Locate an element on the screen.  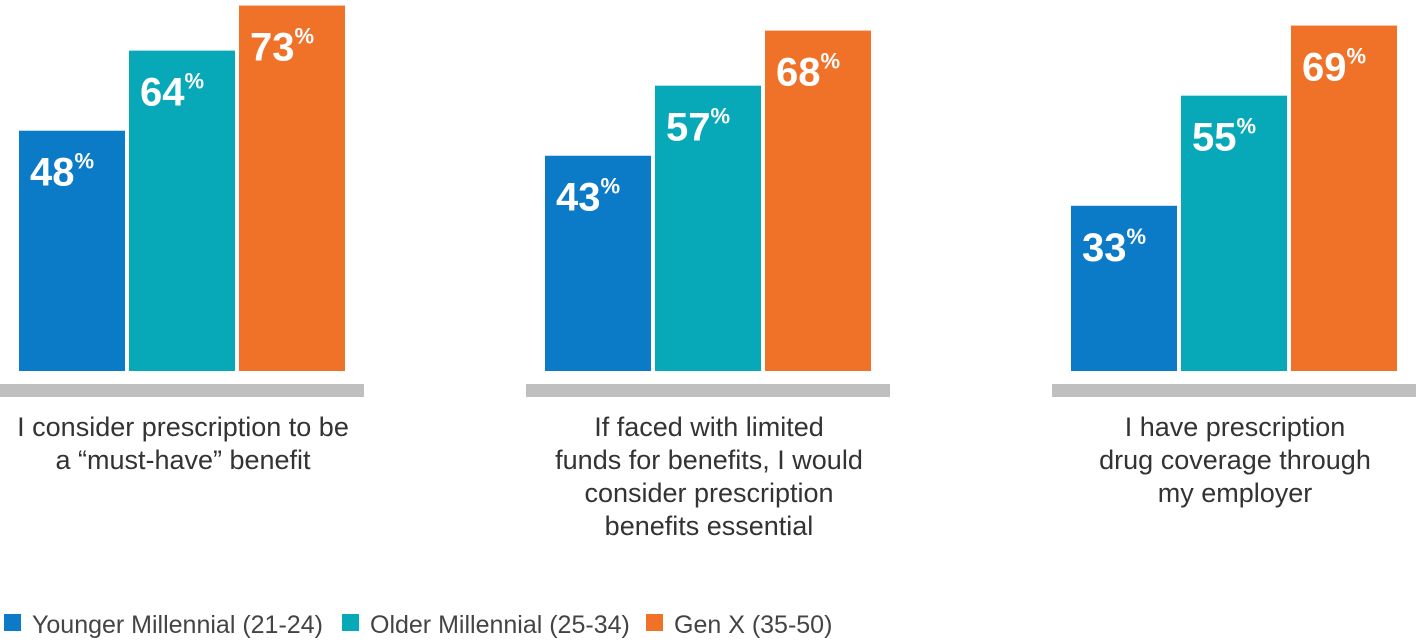
data-label-essential-1: 57% is located at coordinates (698, 127).